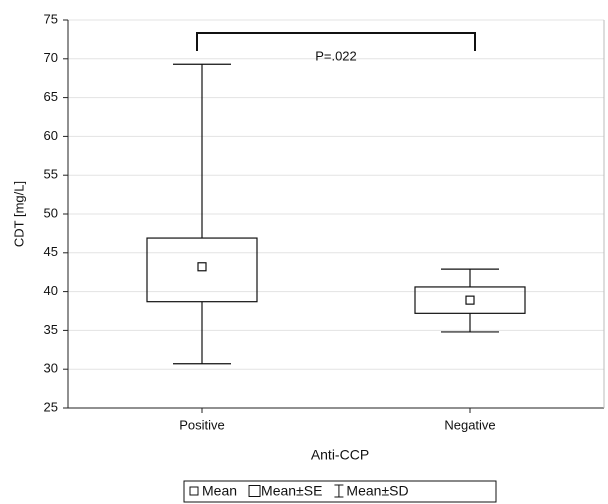 The width and height of the screenshot is (608, 504). Describe the element at coordinates (469, 424) in the screenshot. I see `x-tick-label: Negative` at that location.